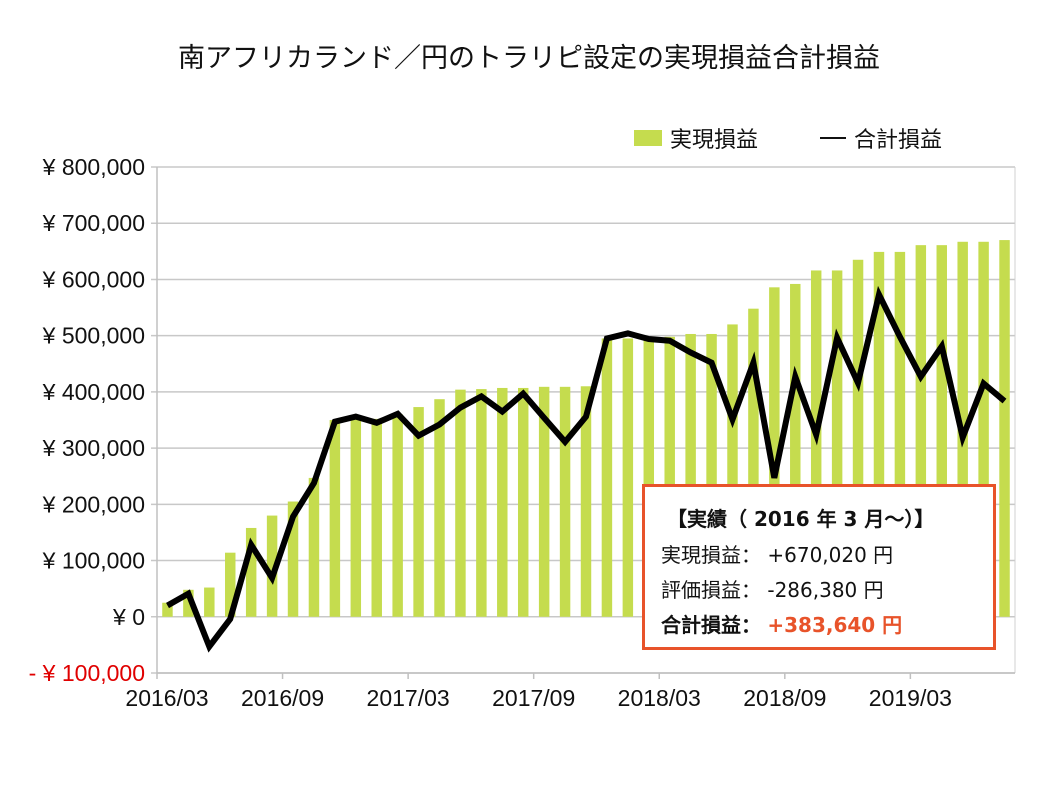 This screenshot has height=794, width=1058. I want to click on x-tick-label: 2016/03, so click(166, 698).